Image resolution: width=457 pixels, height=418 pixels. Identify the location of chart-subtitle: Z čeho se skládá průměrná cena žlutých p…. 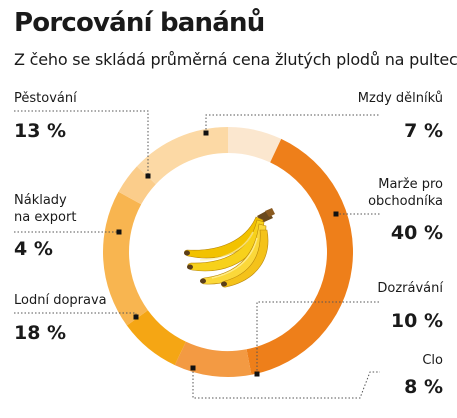
(235, 59).